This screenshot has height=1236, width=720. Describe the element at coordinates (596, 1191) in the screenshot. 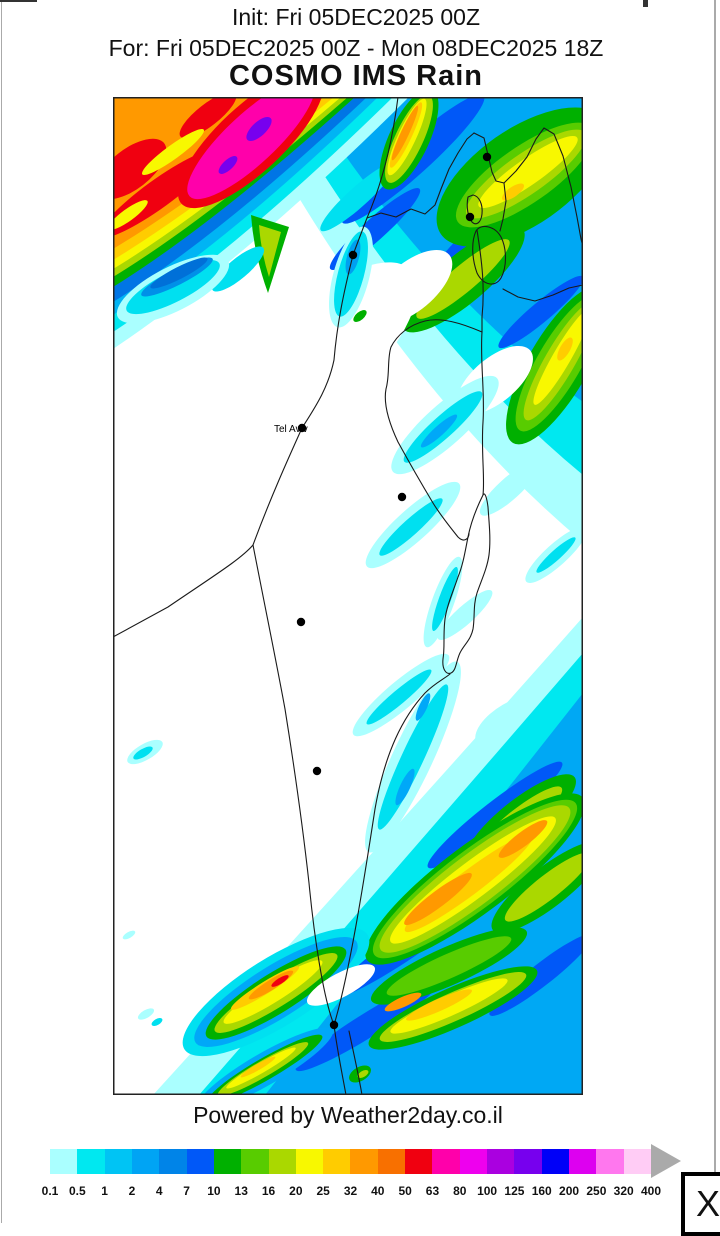

I see `legend-tick-label: 250` at that location.